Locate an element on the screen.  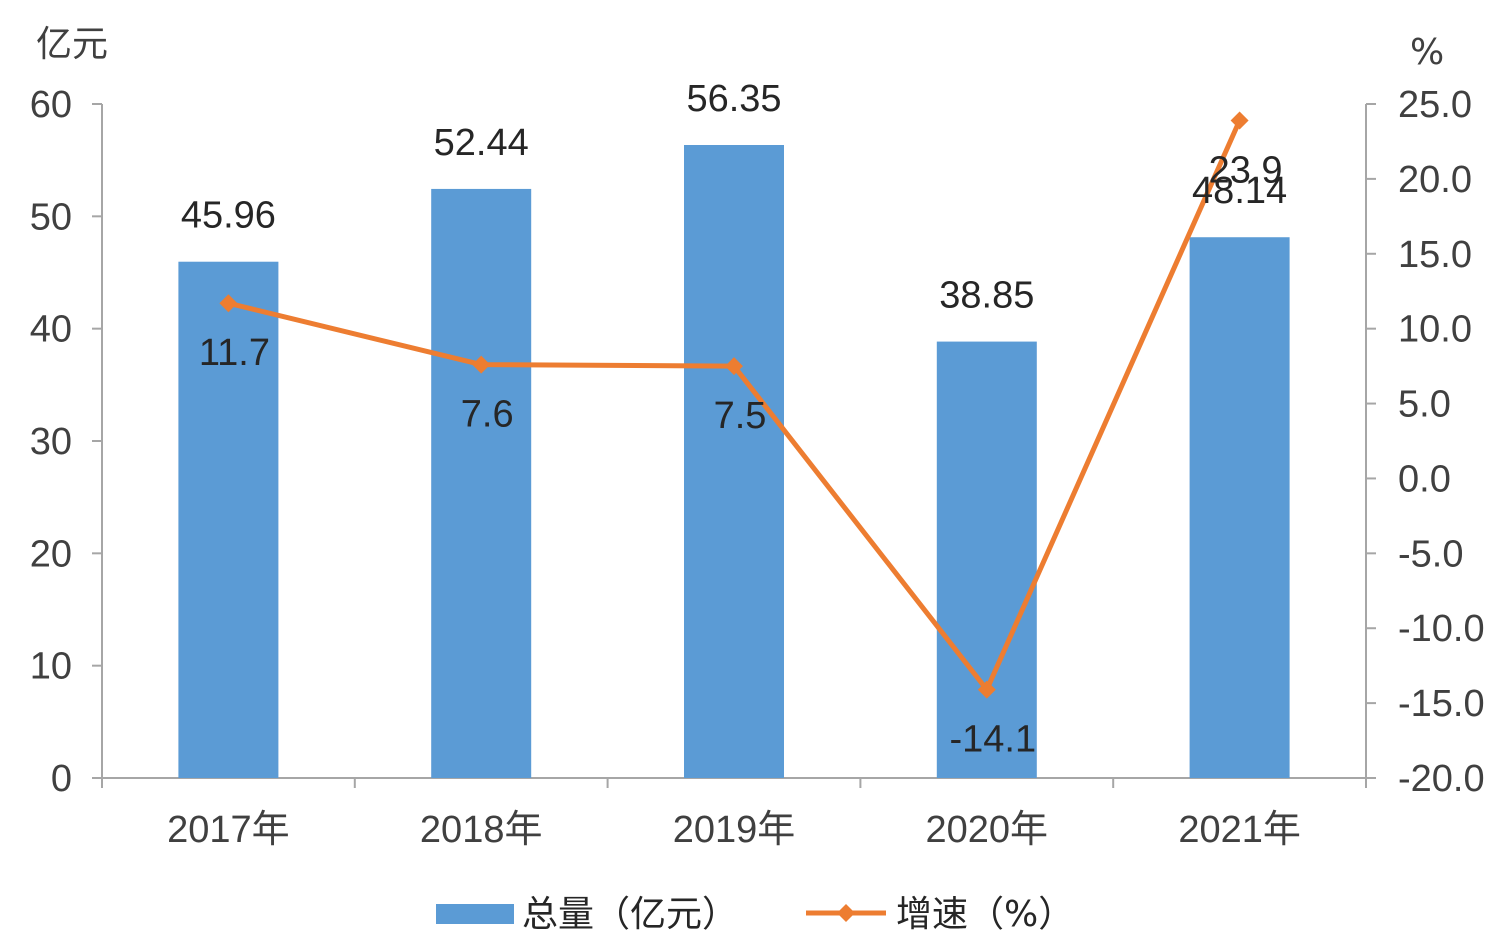
bar-value-label: 48.14 is located at coordinates (1239, 191).